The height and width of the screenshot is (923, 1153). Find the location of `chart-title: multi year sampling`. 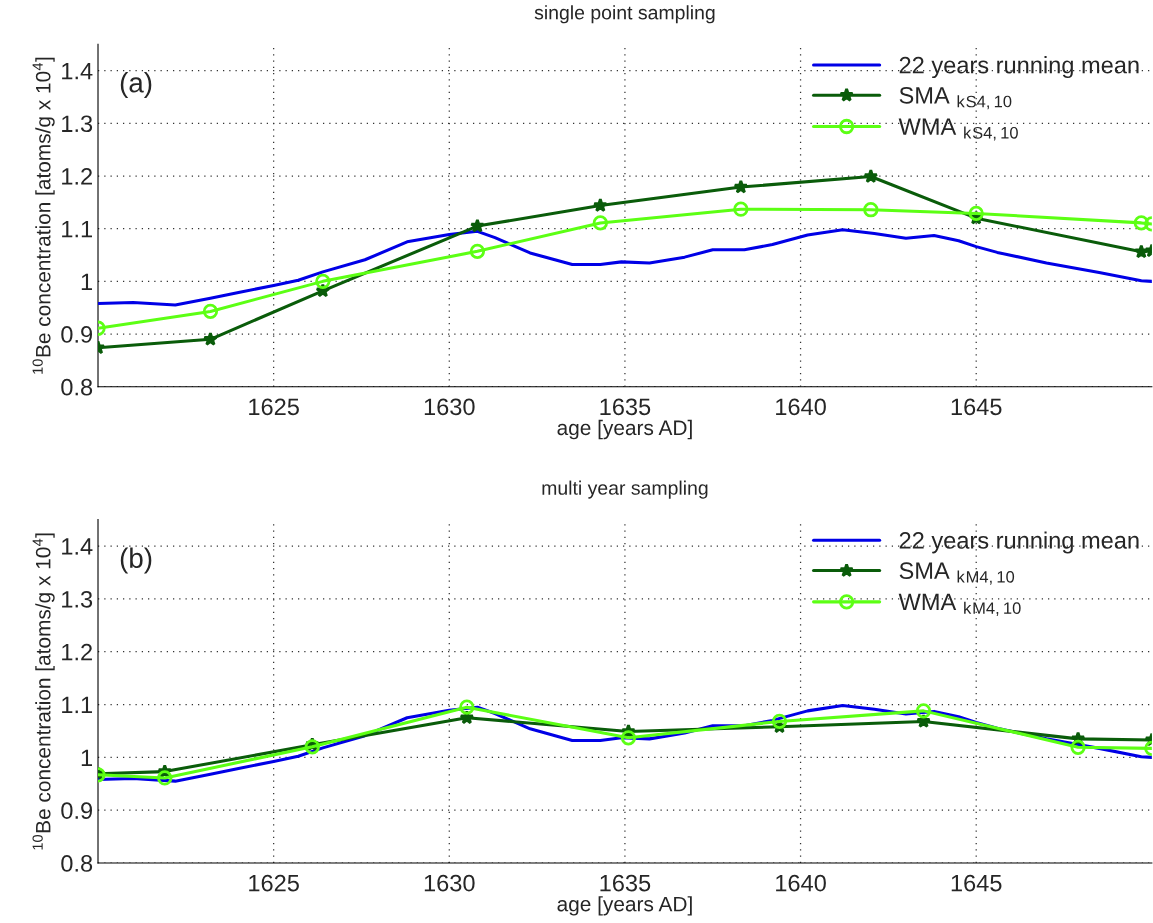

chart-title: multi year sampling is located at coordinates (625, 489).